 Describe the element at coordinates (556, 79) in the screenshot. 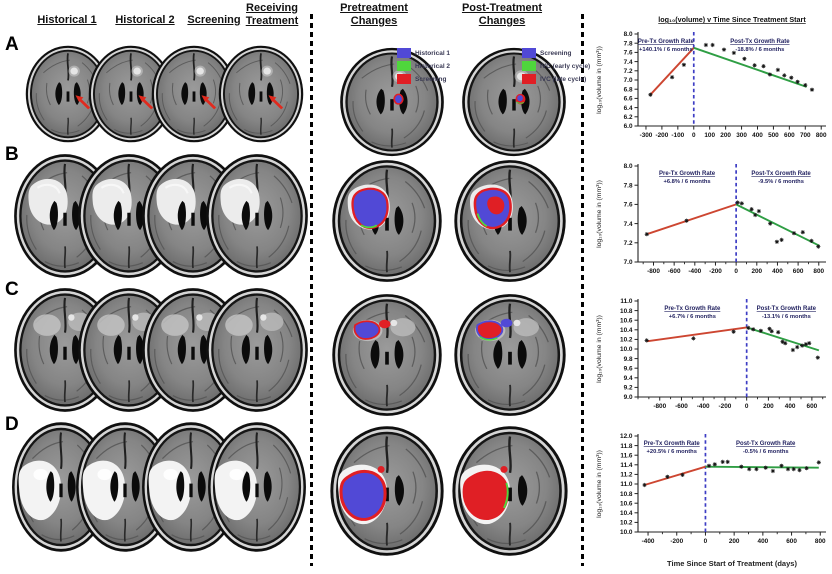

I see `legend-item: IVC (late cycle)` at that location.